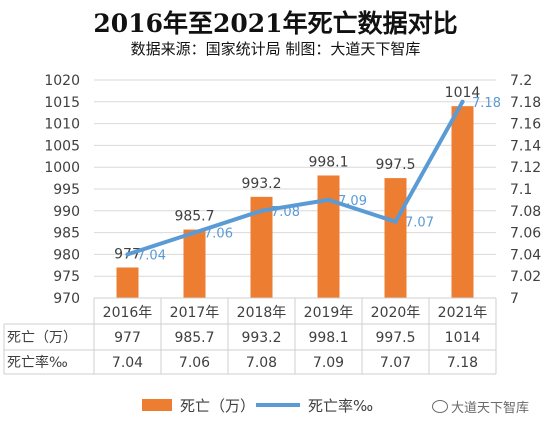 Image resolution: width=551 pixels, height=436 pixels. What do you see at coordinates (352, 201) in the screenshot?
I see `line-data-label: 7.09` at bounding box center [352, 201].